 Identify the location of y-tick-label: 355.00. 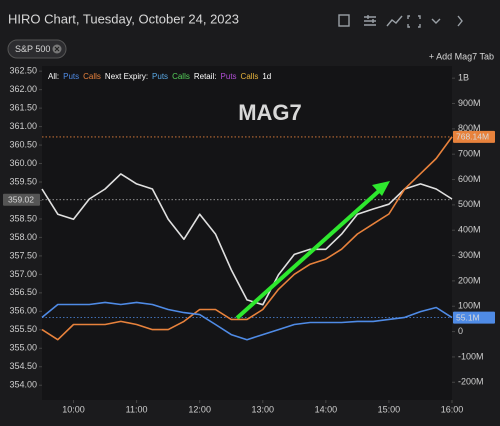
(23, 348).